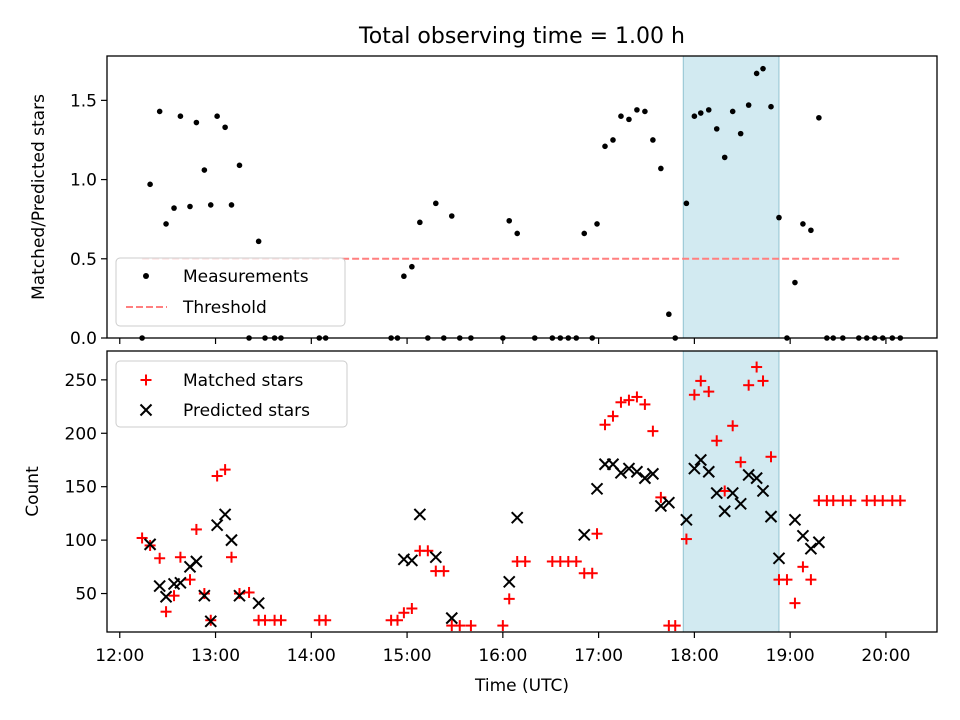 This screenshot has height=720, width=960. What do you see at coordinates (731, 197) in the screenshot?
I see `observing-window-top` at bounding box center [731, 197].